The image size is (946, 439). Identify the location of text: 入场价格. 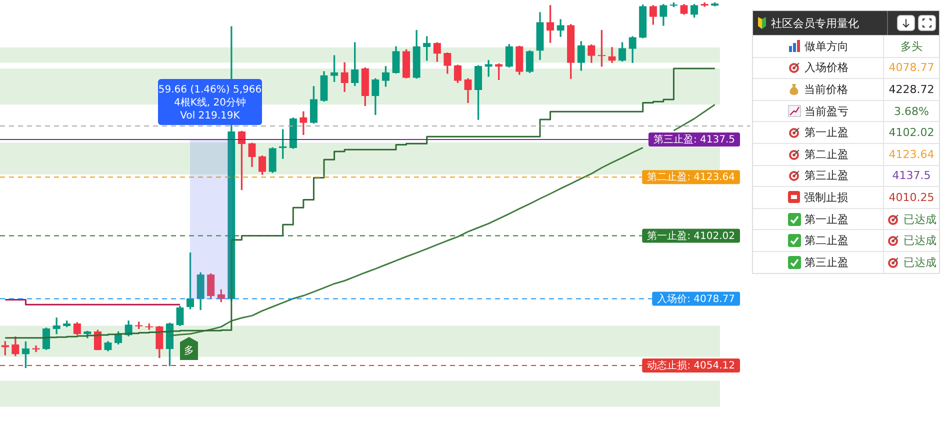
(826, 68).